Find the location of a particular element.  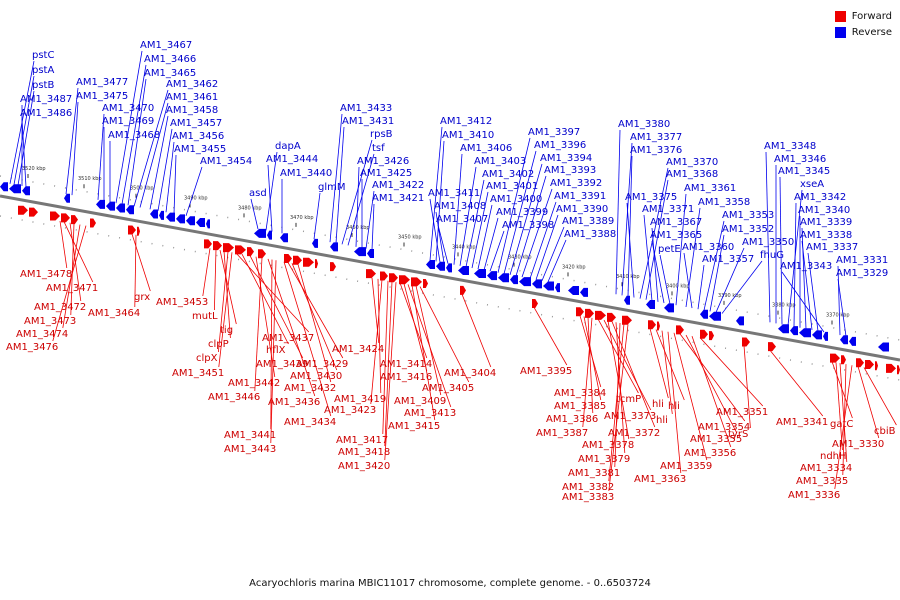

reverse-gene-label: AM1_3380 is located at coordinates (644, 124).